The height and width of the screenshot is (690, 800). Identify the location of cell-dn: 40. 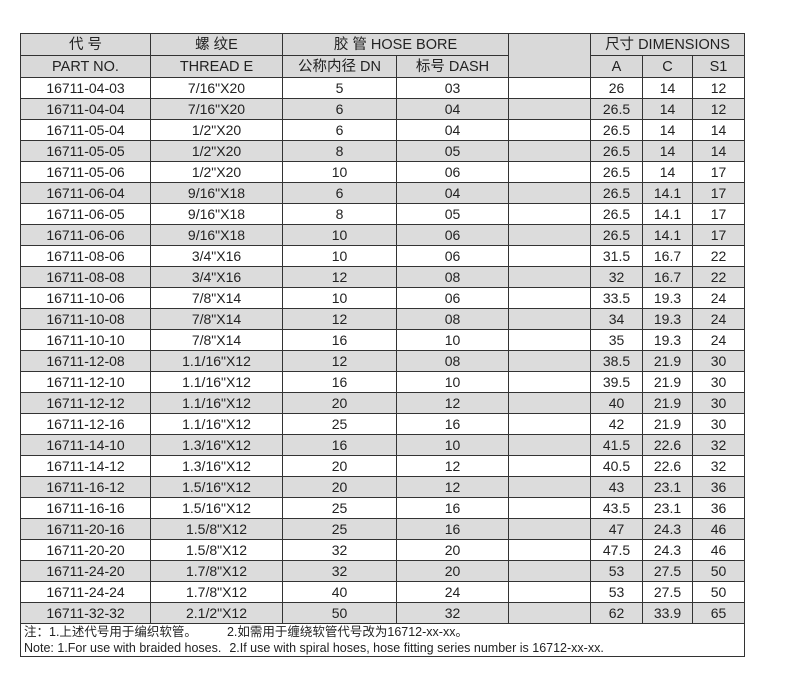
(339, 592).